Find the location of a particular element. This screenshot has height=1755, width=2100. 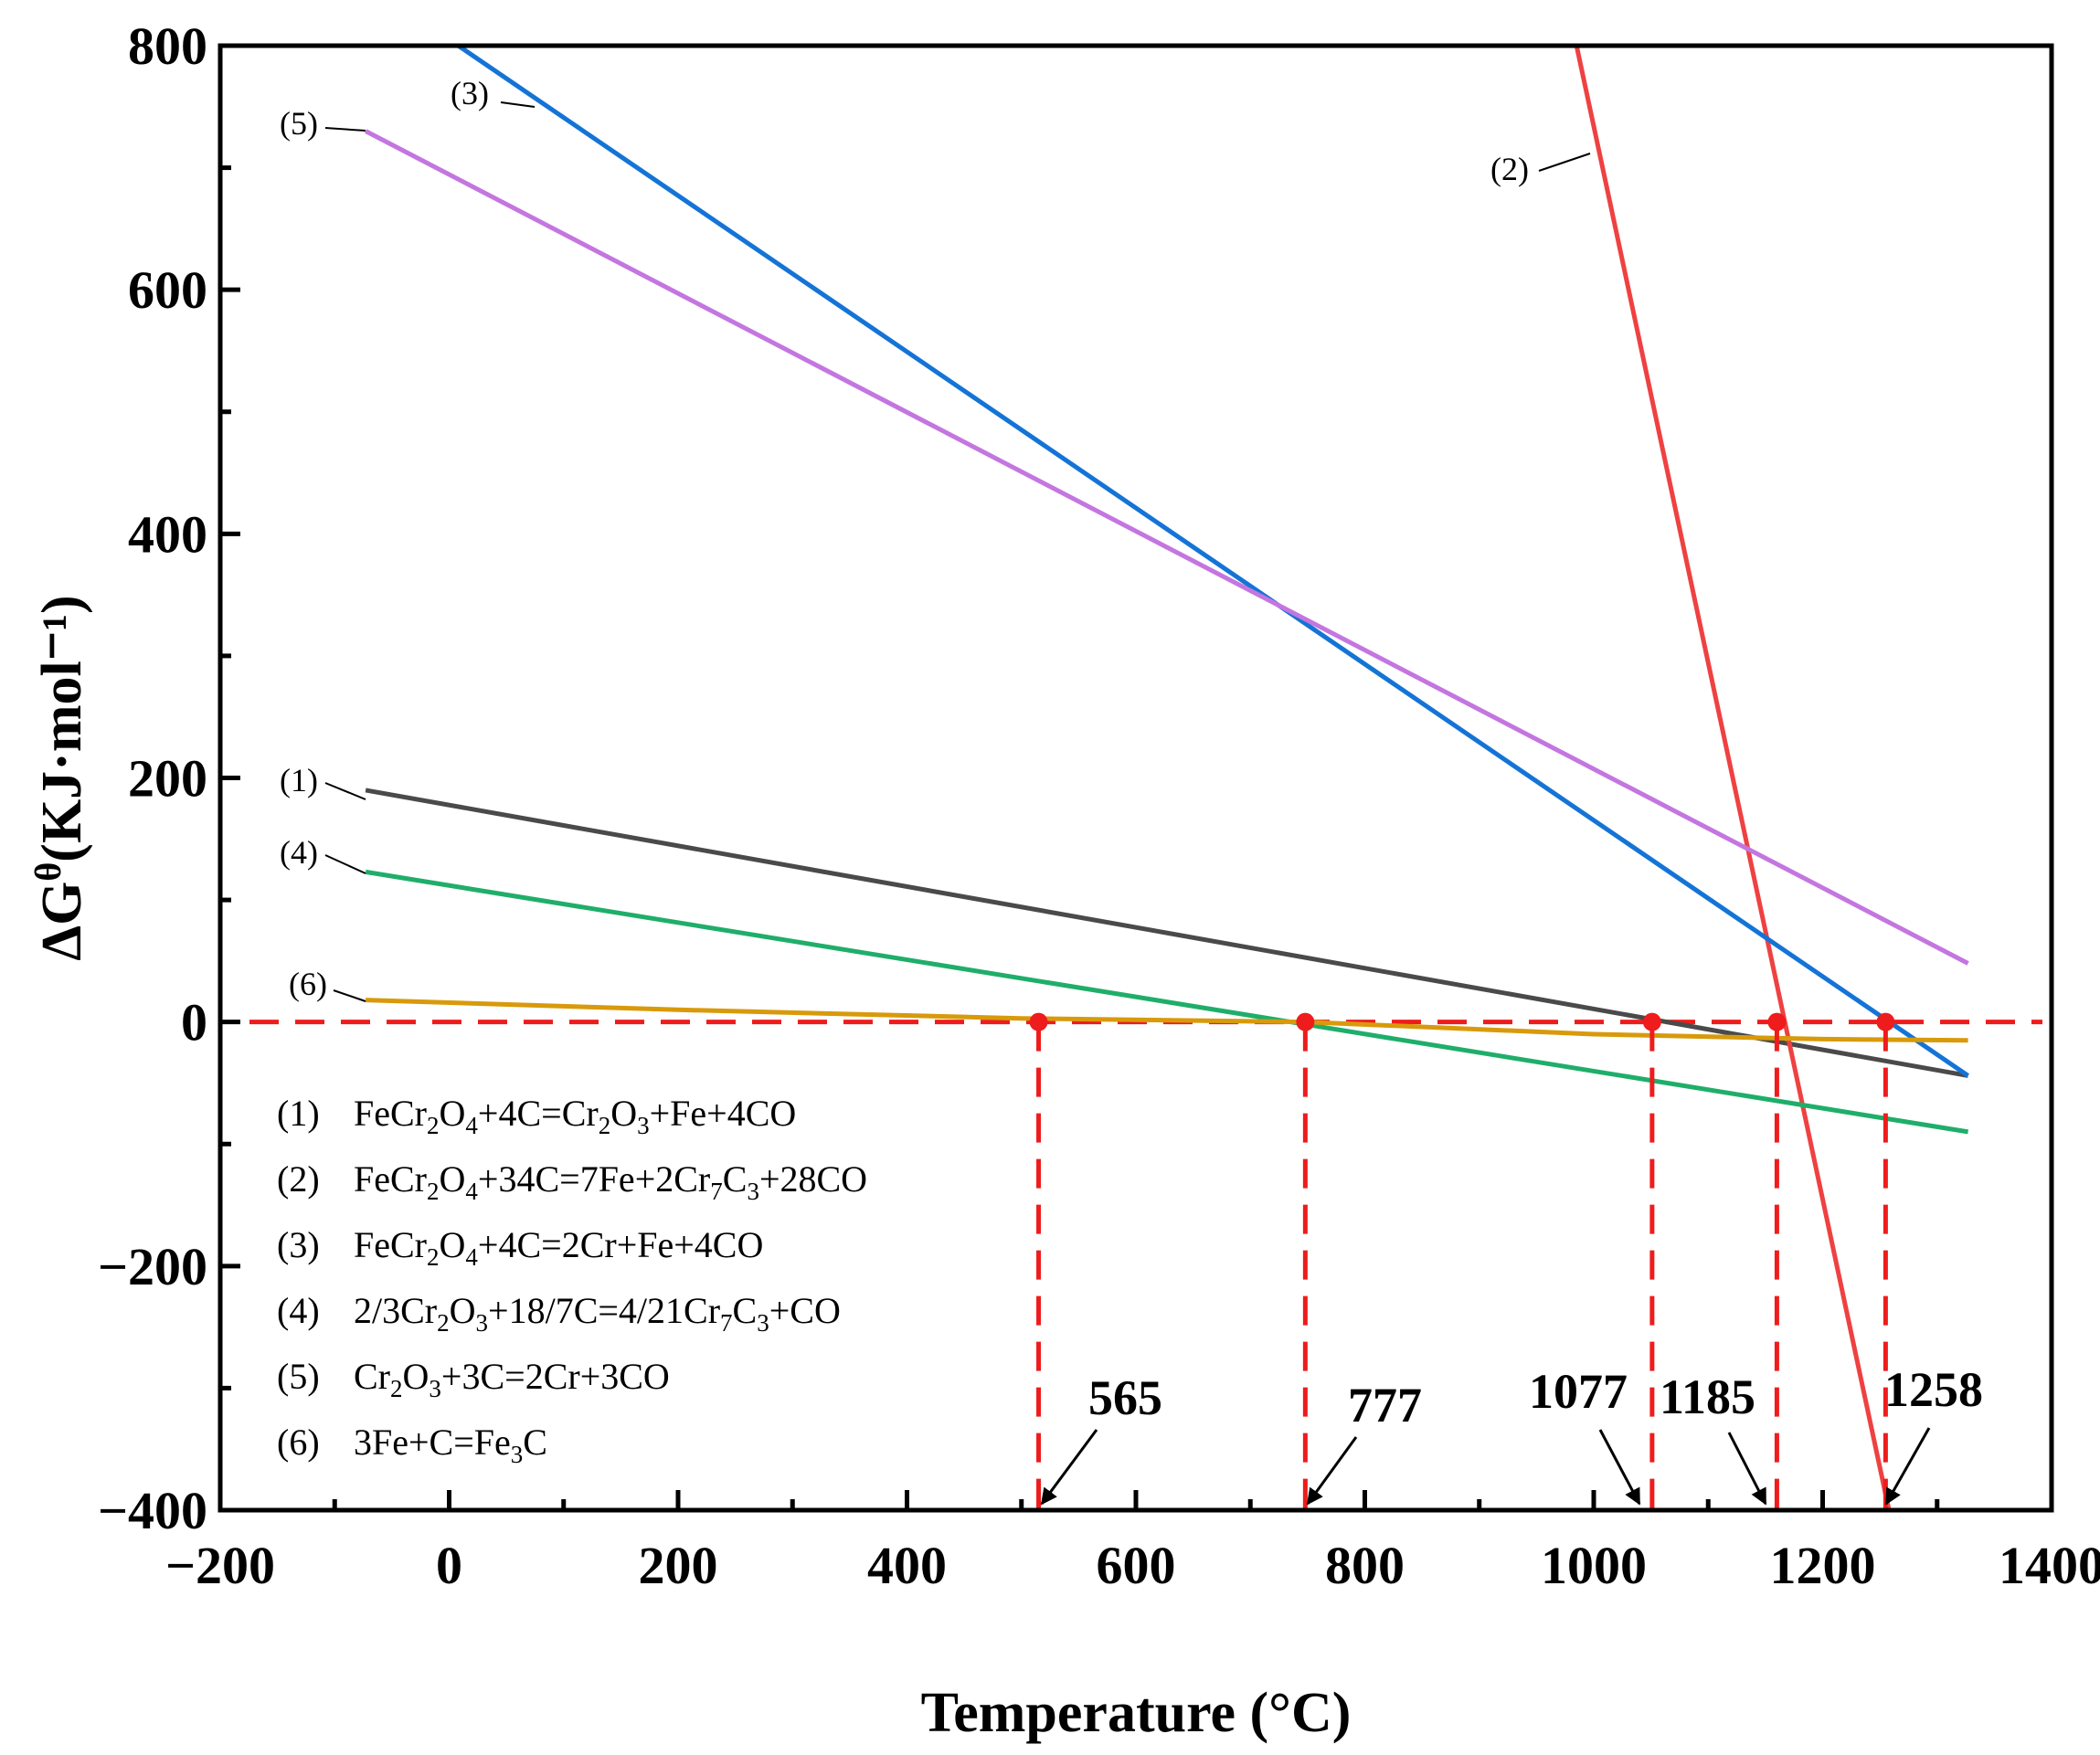

legend-entry-formula: 3Fe+C=Fe3C is located at coordinates (450, 1445).